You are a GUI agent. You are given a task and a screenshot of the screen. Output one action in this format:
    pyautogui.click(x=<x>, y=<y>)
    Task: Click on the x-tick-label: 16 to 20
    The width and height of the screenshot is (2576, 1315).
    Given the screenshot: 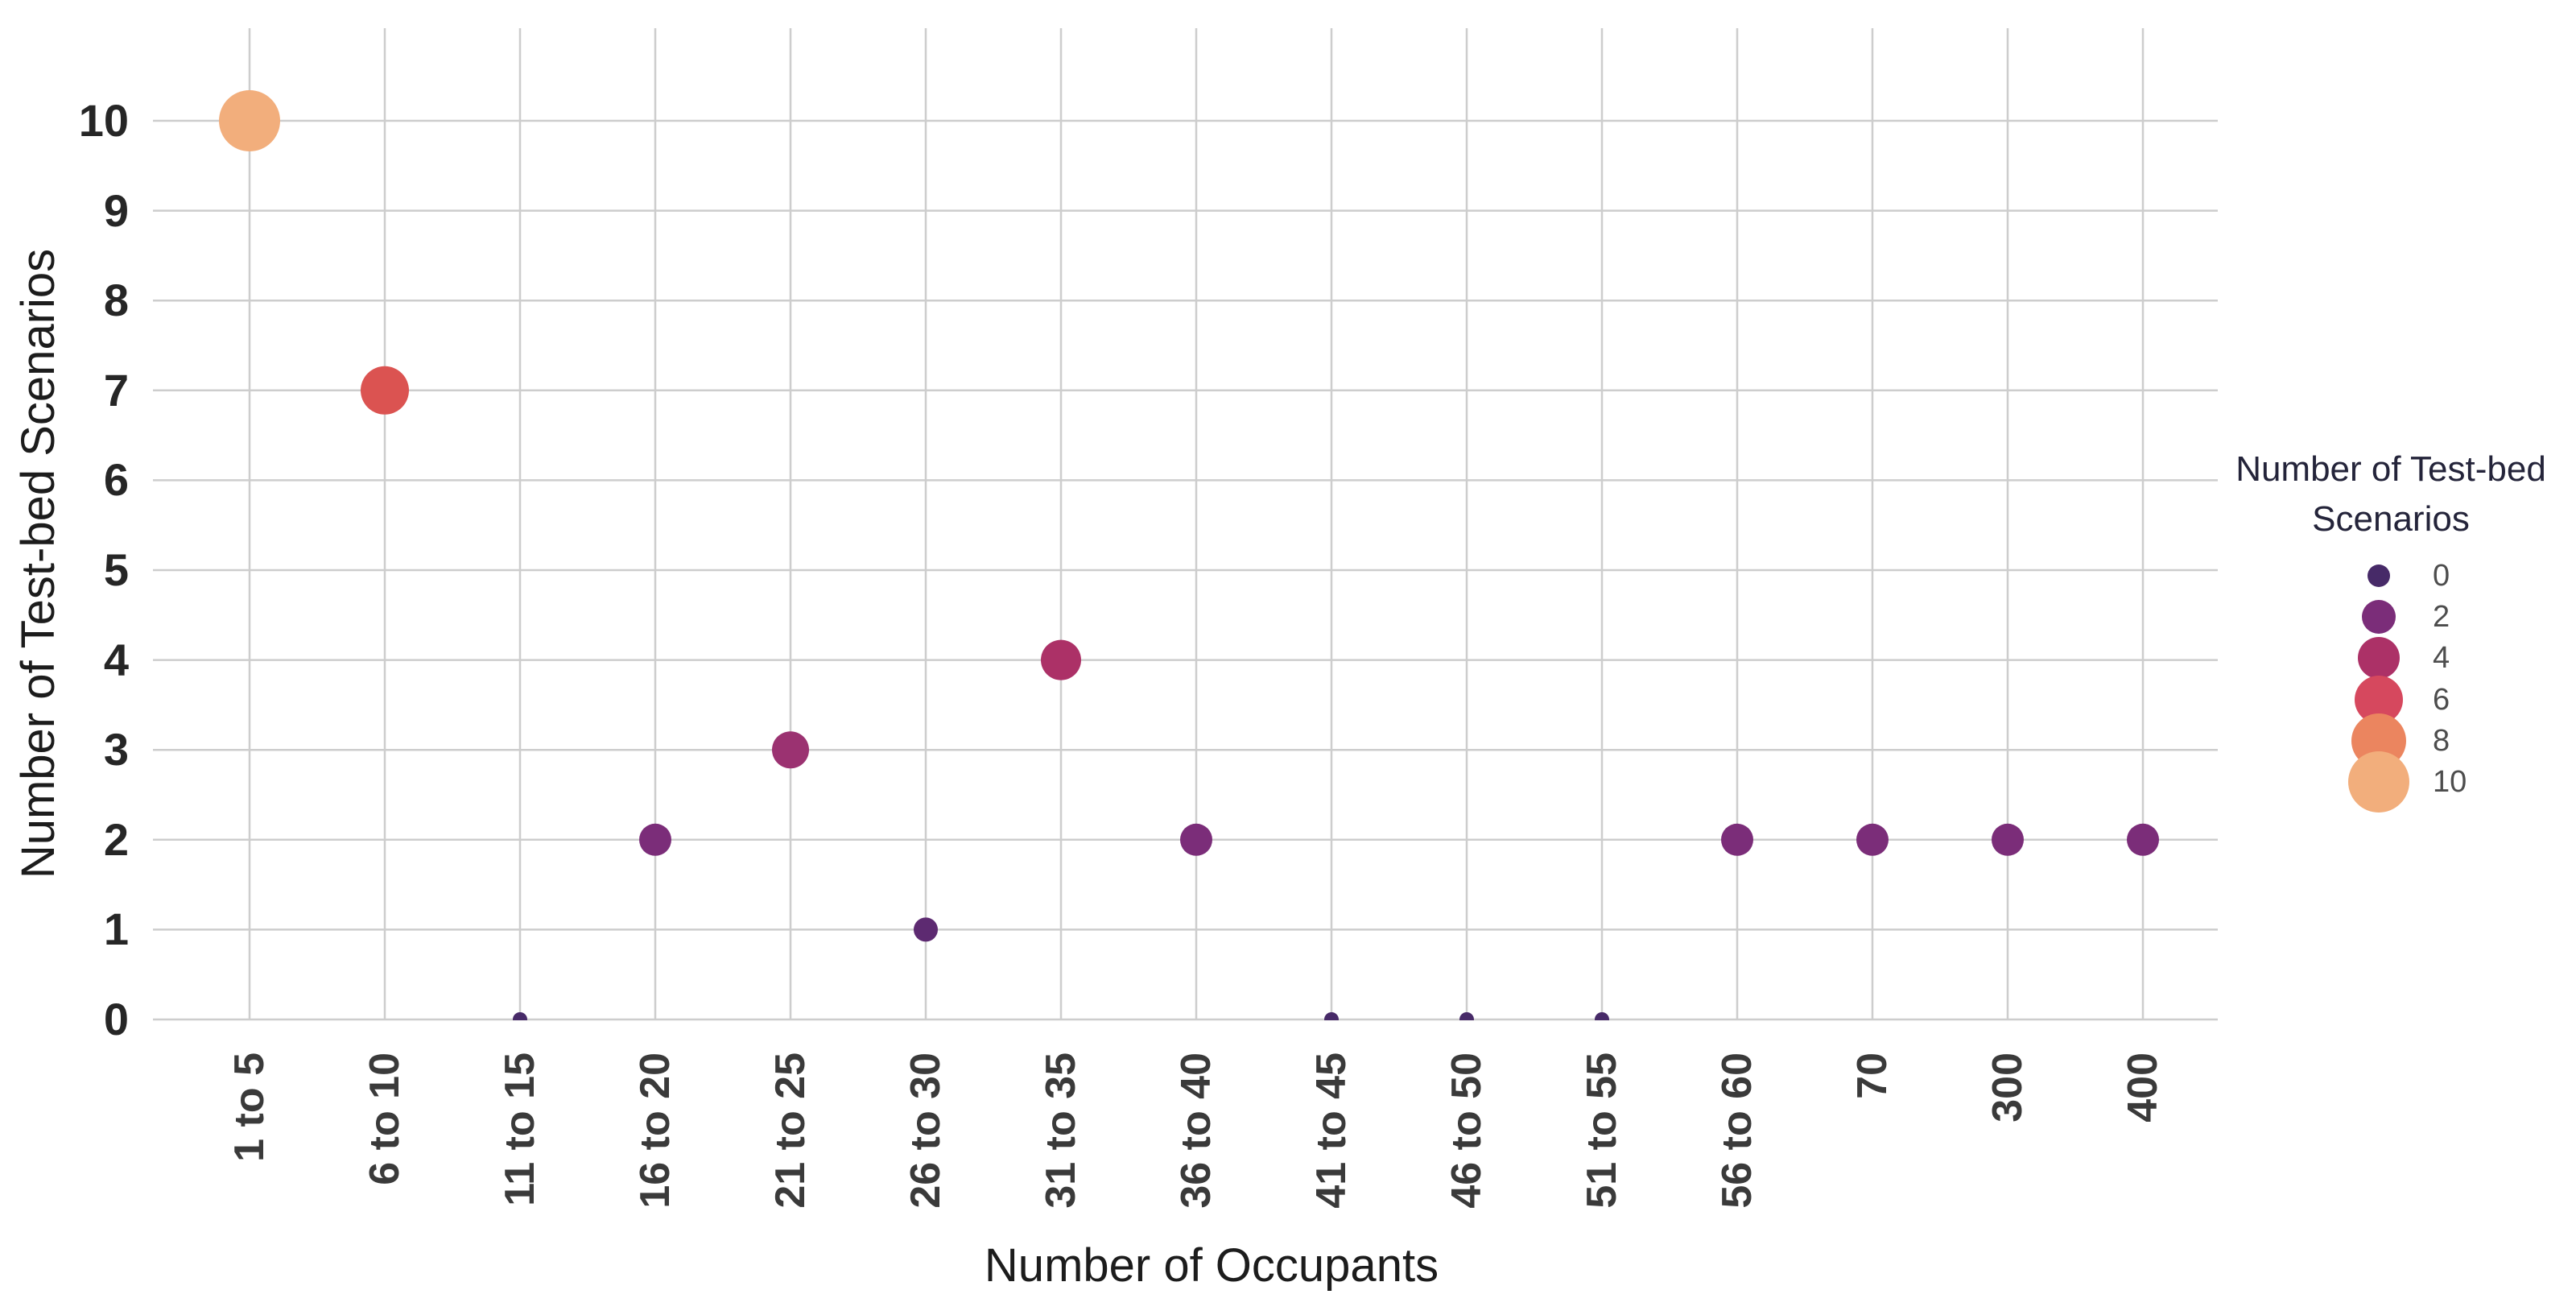 What is the action you would take?
    pyautogui.click(x=655, y=1130)
    